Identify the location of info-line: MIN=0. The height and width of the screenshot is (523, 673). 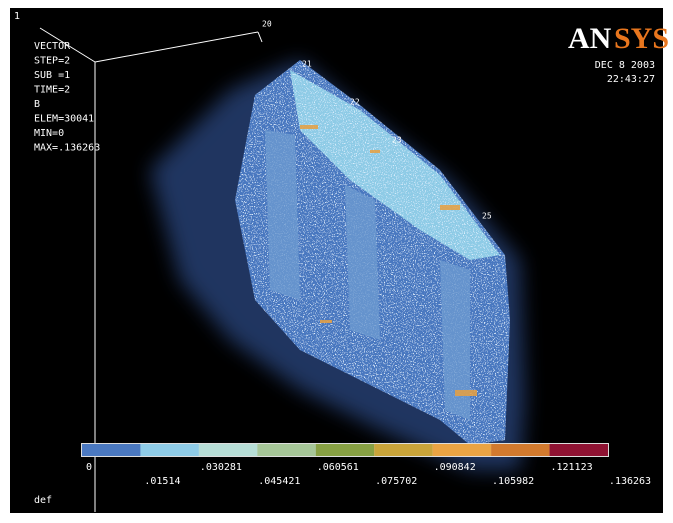
(49, 133).